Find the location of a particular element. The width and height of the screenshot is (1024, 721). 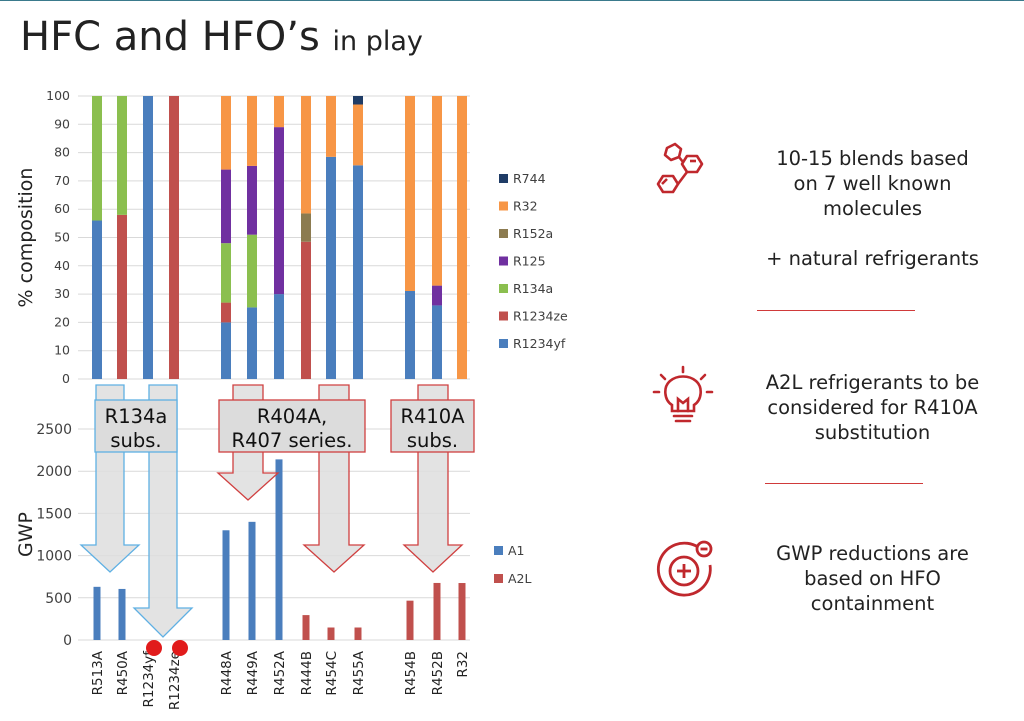

x-tick-label: R454C is located at coordinates (332, 673).